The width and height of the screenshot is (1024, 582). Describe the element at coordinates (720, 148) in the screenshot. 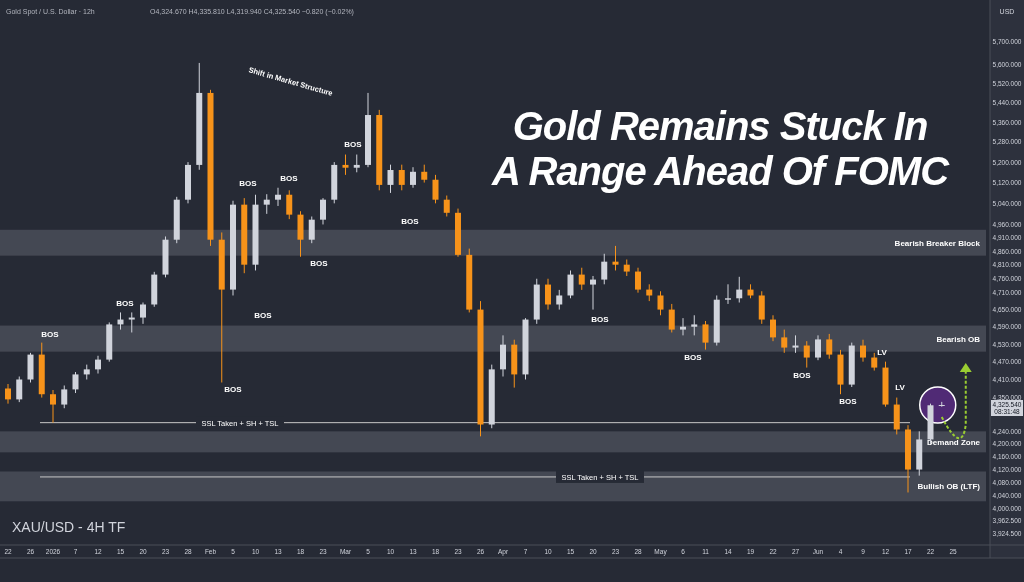

I see `text: Gold Remains Stuck In A Range Ahead Of FOMC` at that location.